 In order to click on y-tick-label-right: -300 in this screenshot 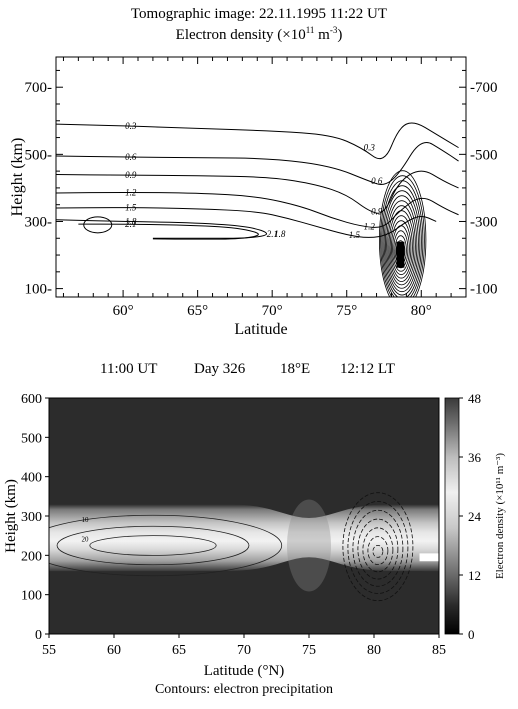, I will do `click(484, 222)`.